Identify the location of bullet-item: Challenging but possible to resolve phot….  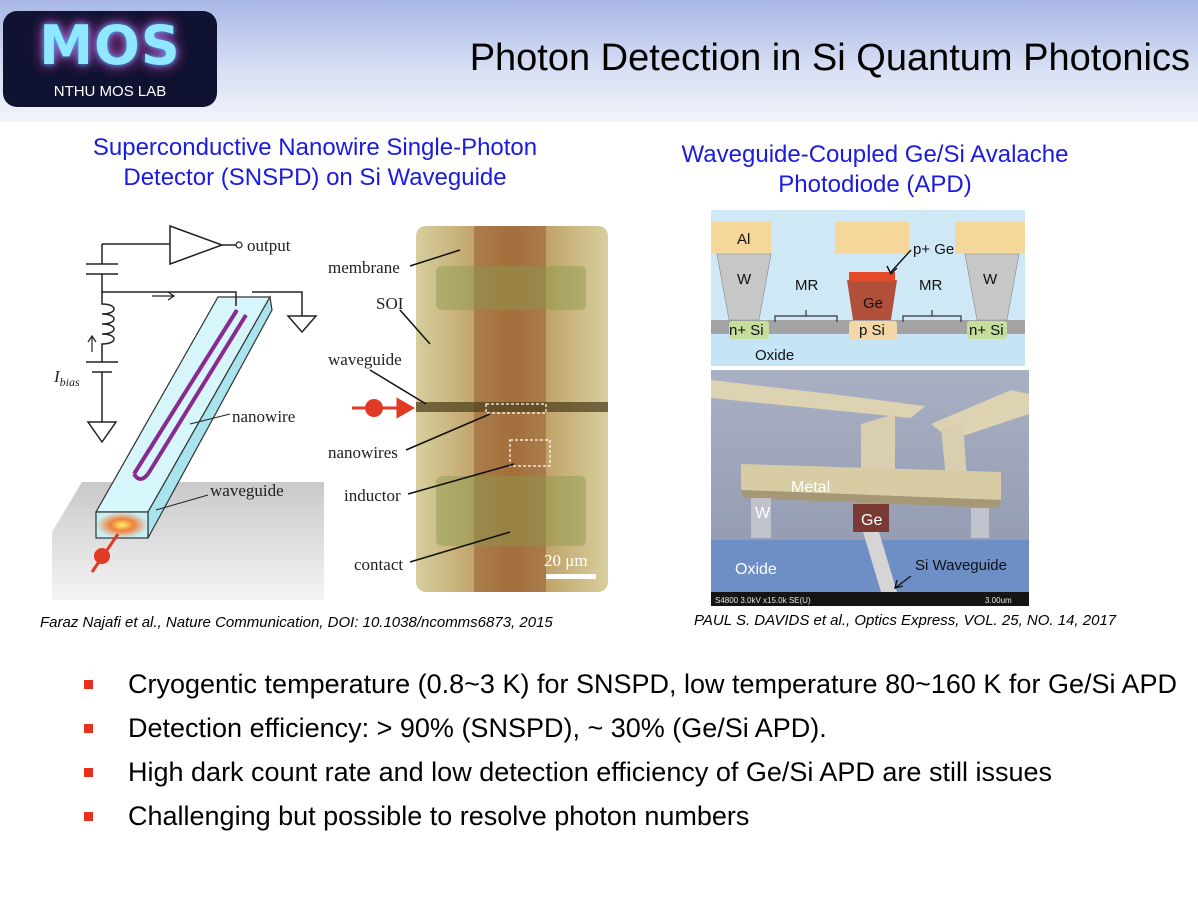
(639, 816).